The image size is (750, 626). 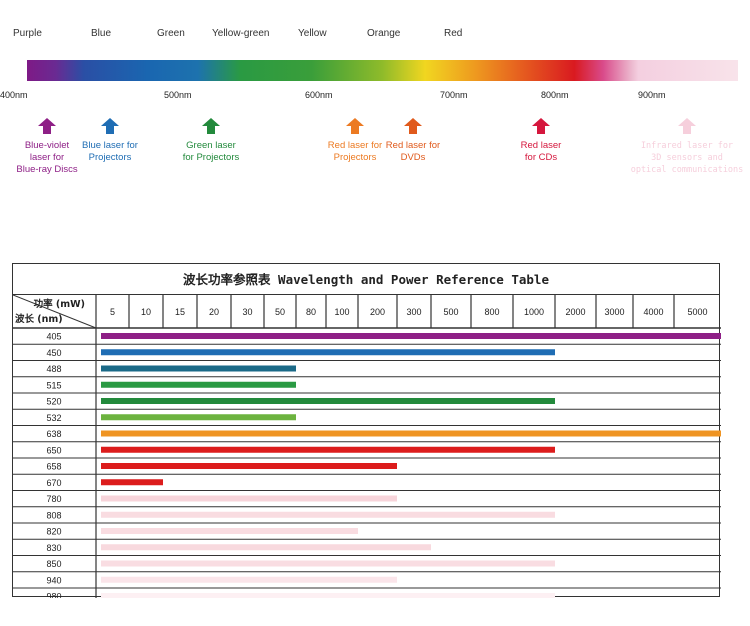 I want to click on application-marker: Red laser for CDs, so click(x=541, y=141).